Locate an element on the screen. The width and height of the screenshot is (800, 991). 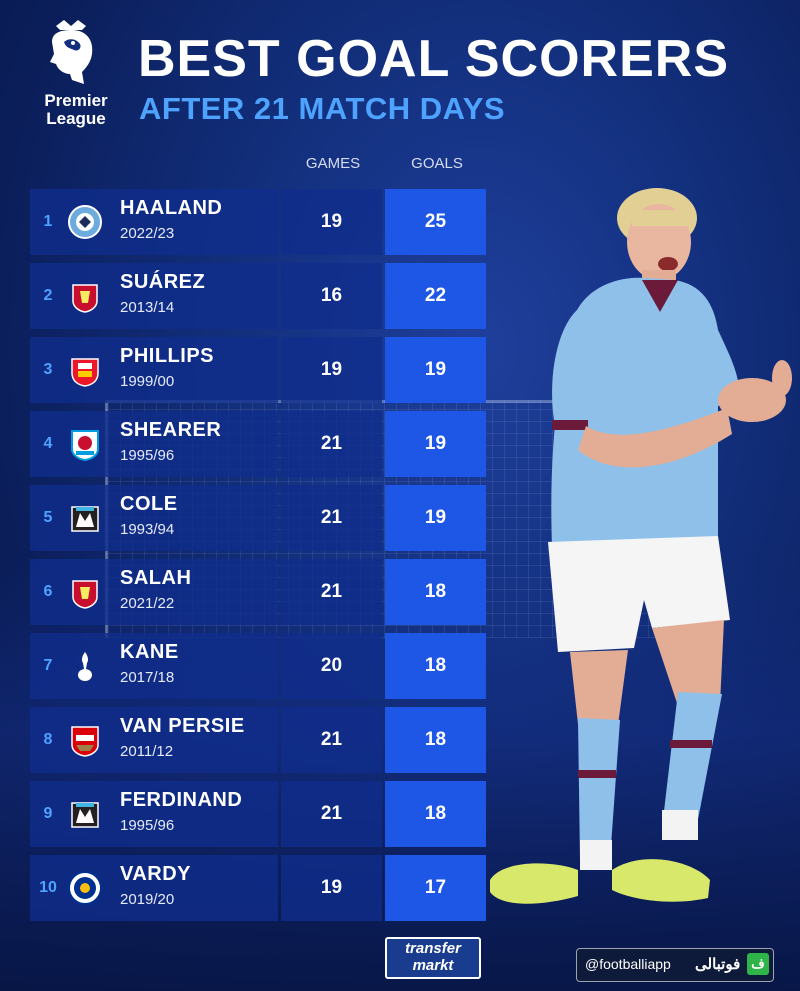
player-name: COLE is located at coordinates (149, 504).